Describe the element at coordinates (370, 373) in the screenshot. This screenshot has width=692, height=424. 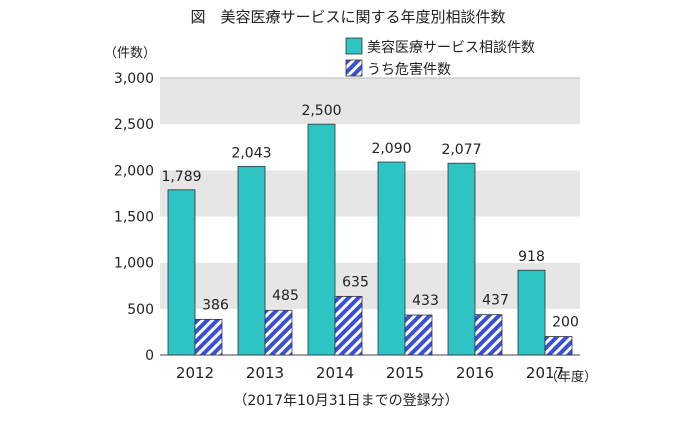
I see `x-axis-ticks: 2012 2013 2014 2015 2016 2017` at that location.